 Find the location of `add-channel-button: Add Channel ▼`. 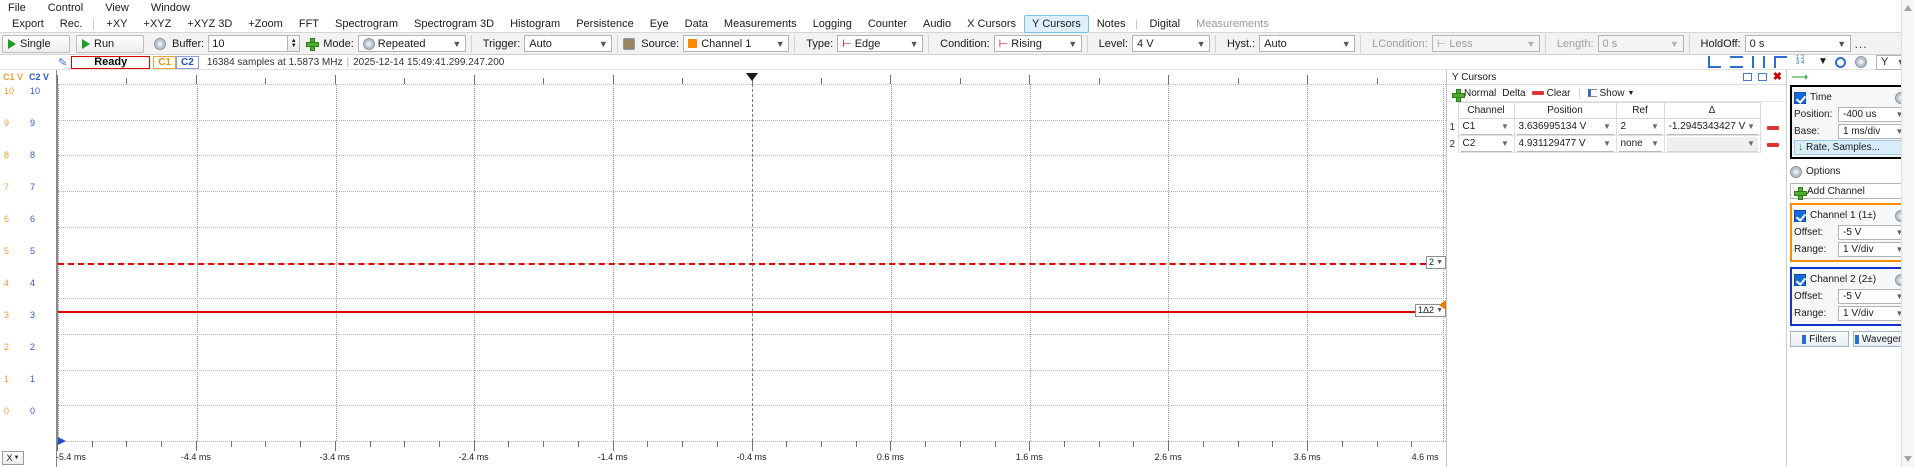

add-channel-button: Add Channel ▼ is located at coordinates (1850, 191).